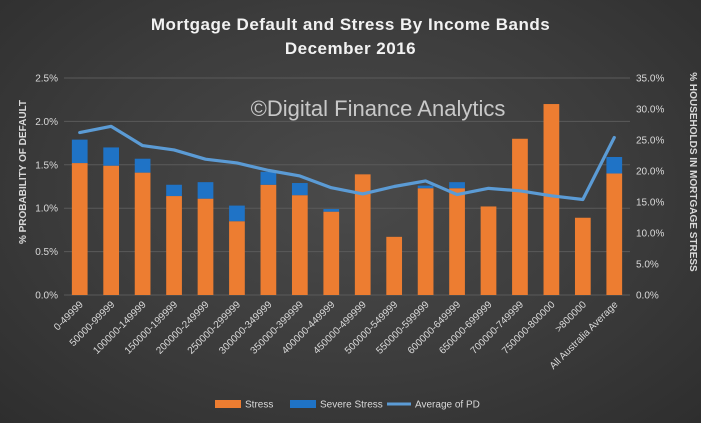 The image size is (701, 423). I want to click on legend-swatch-stress, so click(228, 404).